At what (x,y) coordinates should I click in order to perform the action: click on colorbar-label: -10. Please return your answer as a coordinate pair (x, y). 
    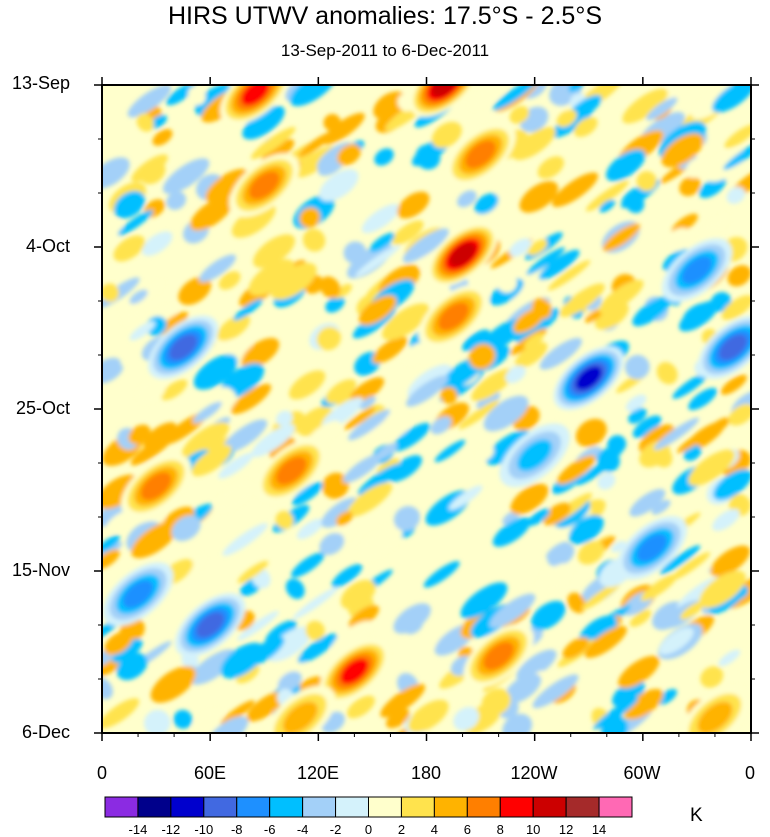
    Looking at the image, I should click on (204, 829).